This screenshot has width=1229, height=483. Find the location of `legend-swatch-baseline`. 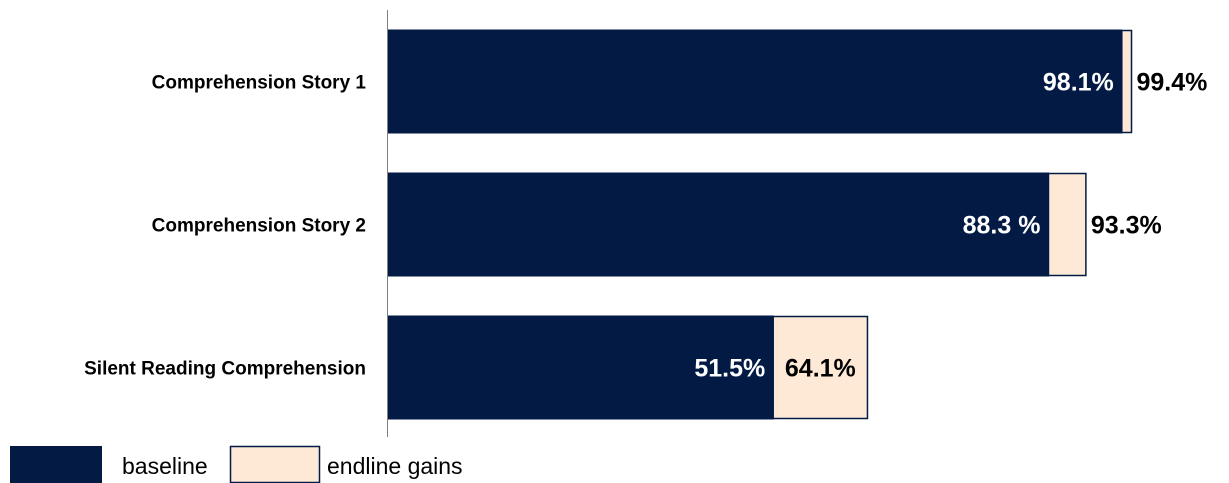

legend-swatch-baseline is located at coordinates (56, 464).